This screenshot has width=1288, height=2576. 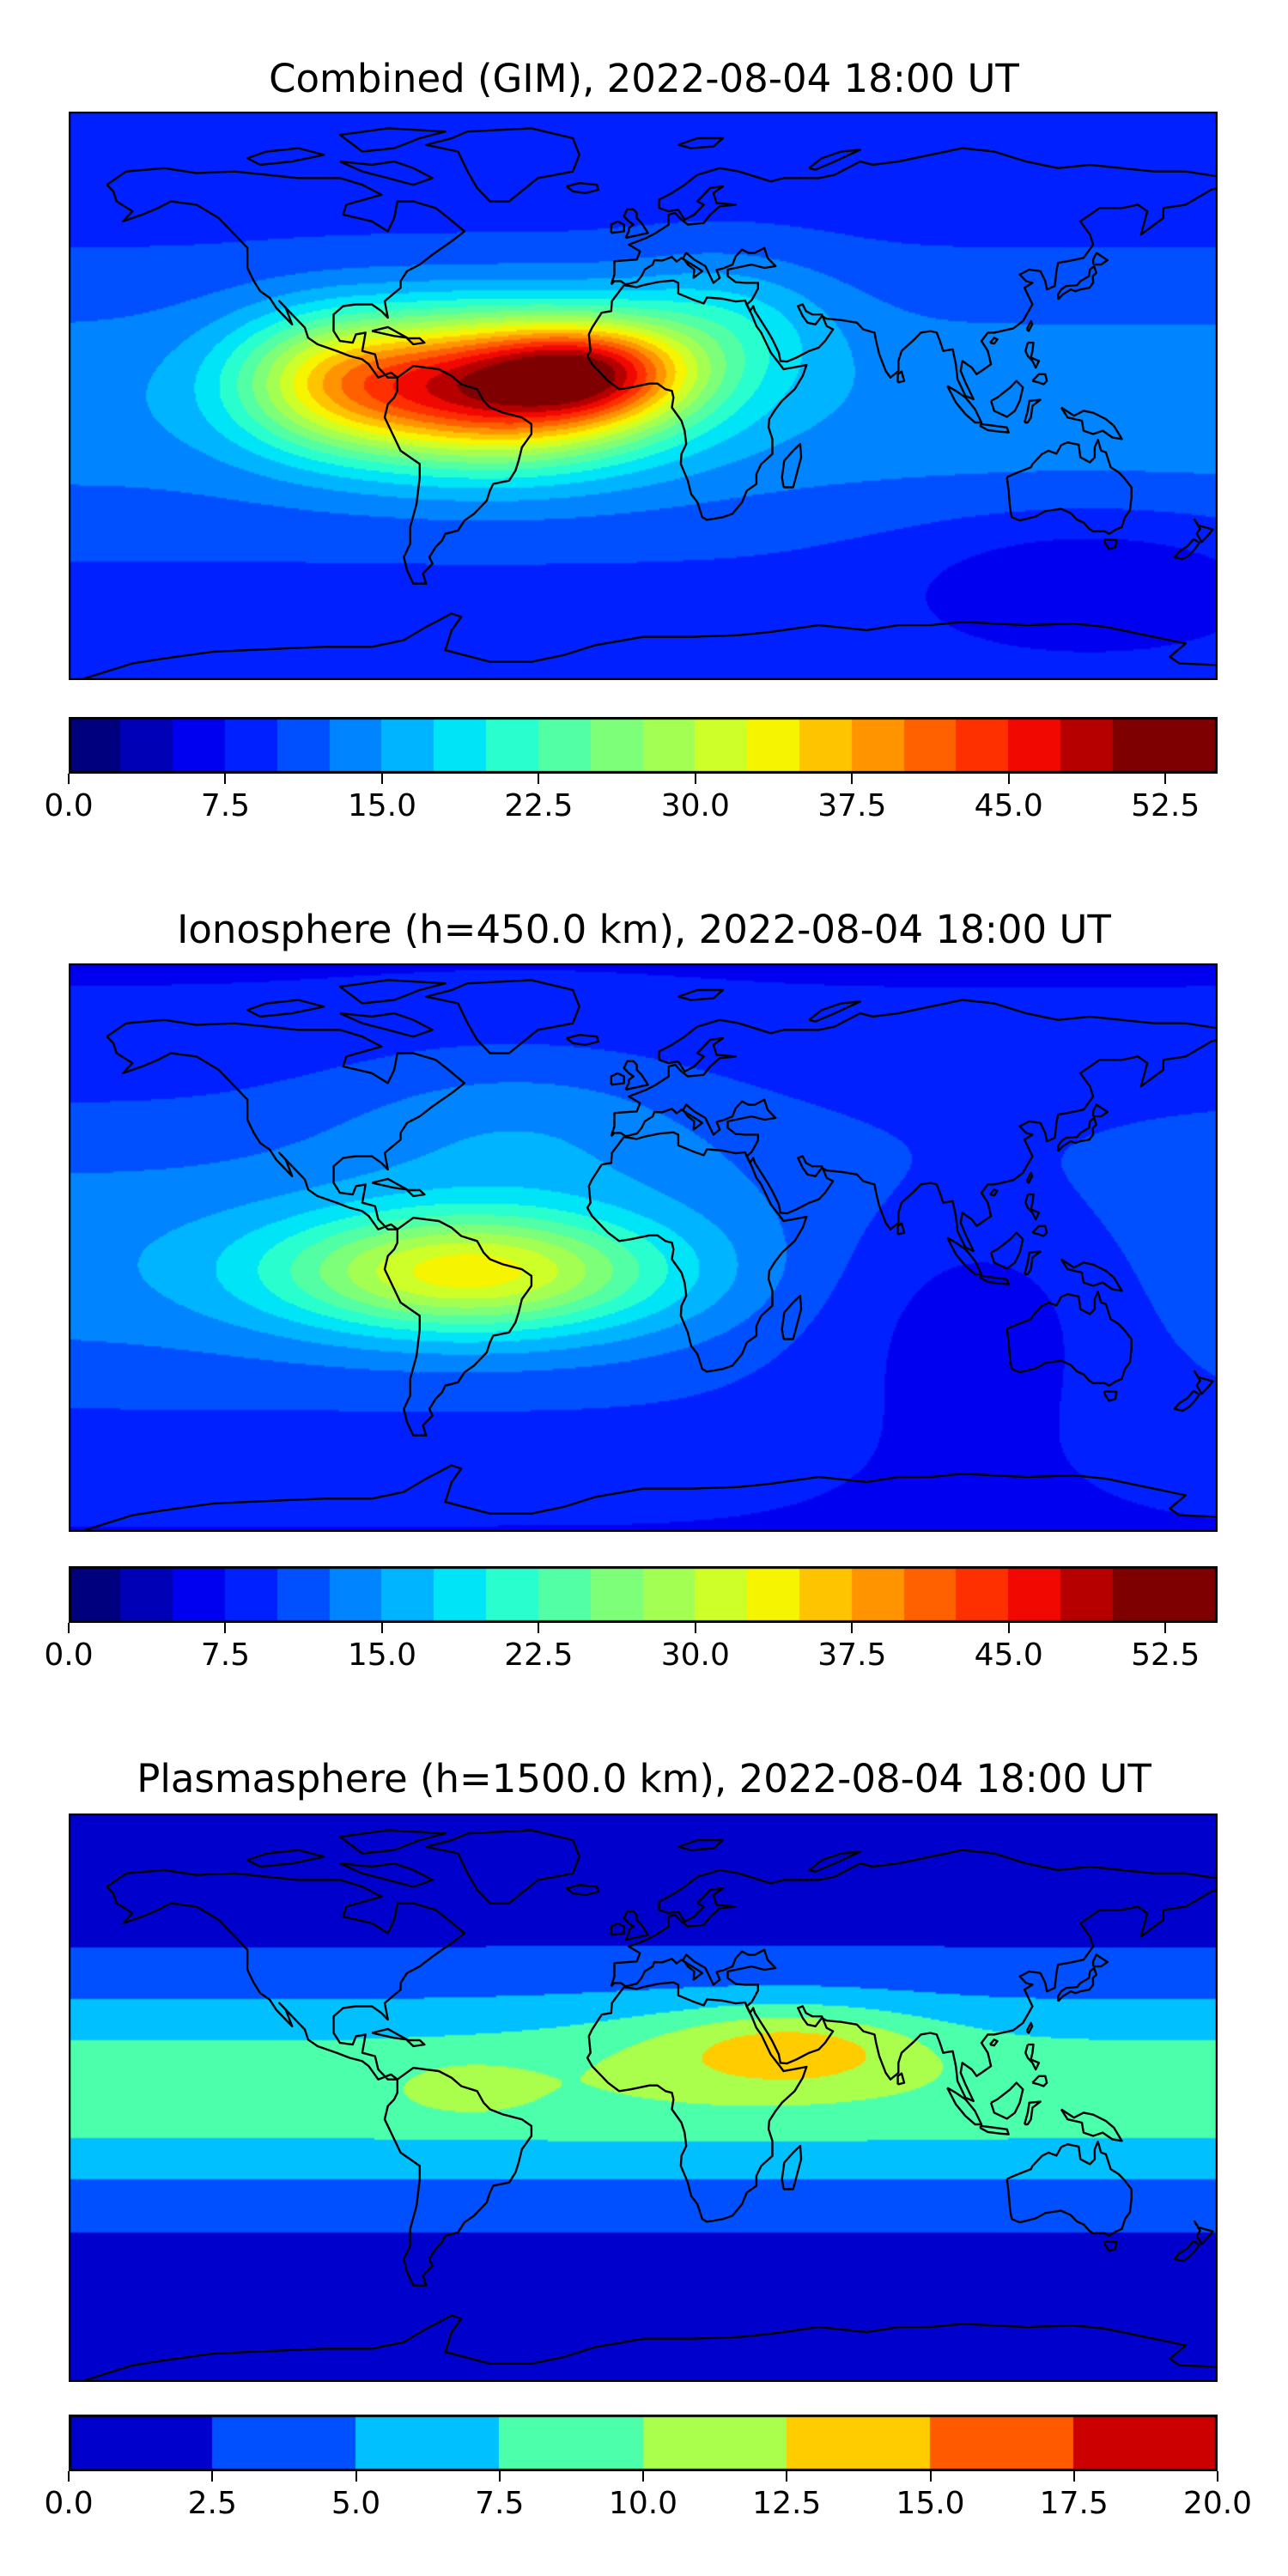 What do you see at coordinates (643, 2503) in the screenshot?
I see `colorbar-tick-label: 10.0` at bounding box center [643, 2503].